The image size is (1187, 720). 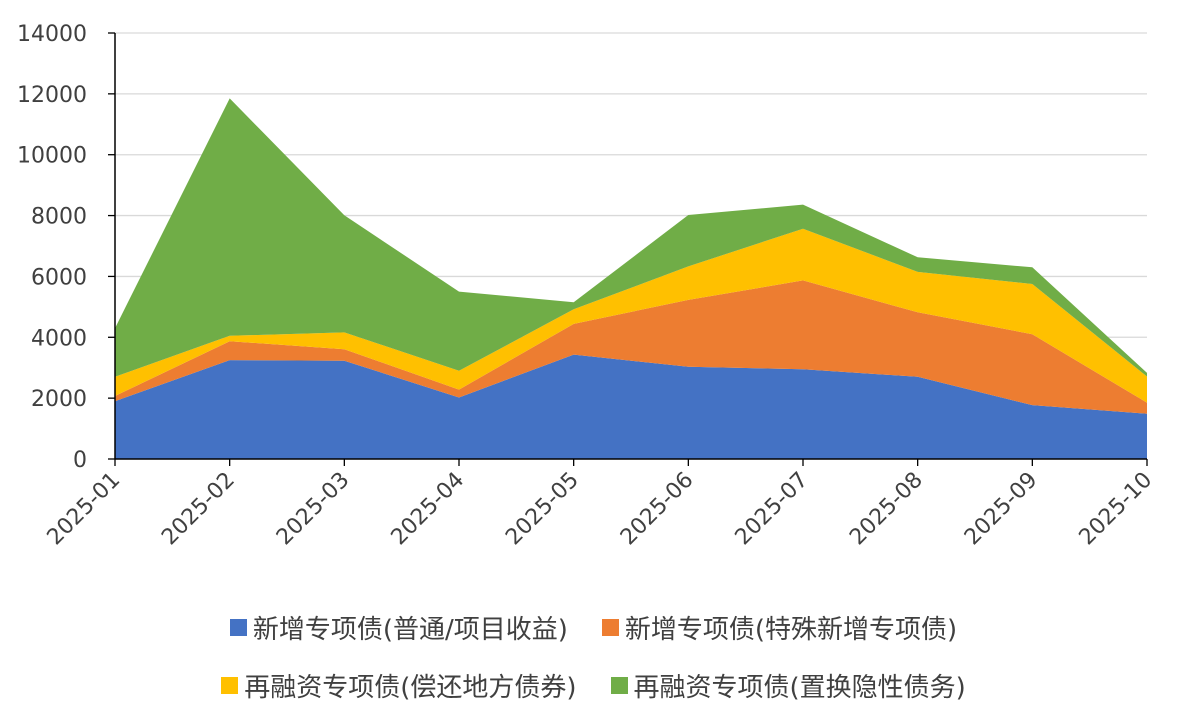 I want to click on x-tick-label: 2025-07, so click(x=772, y=509).